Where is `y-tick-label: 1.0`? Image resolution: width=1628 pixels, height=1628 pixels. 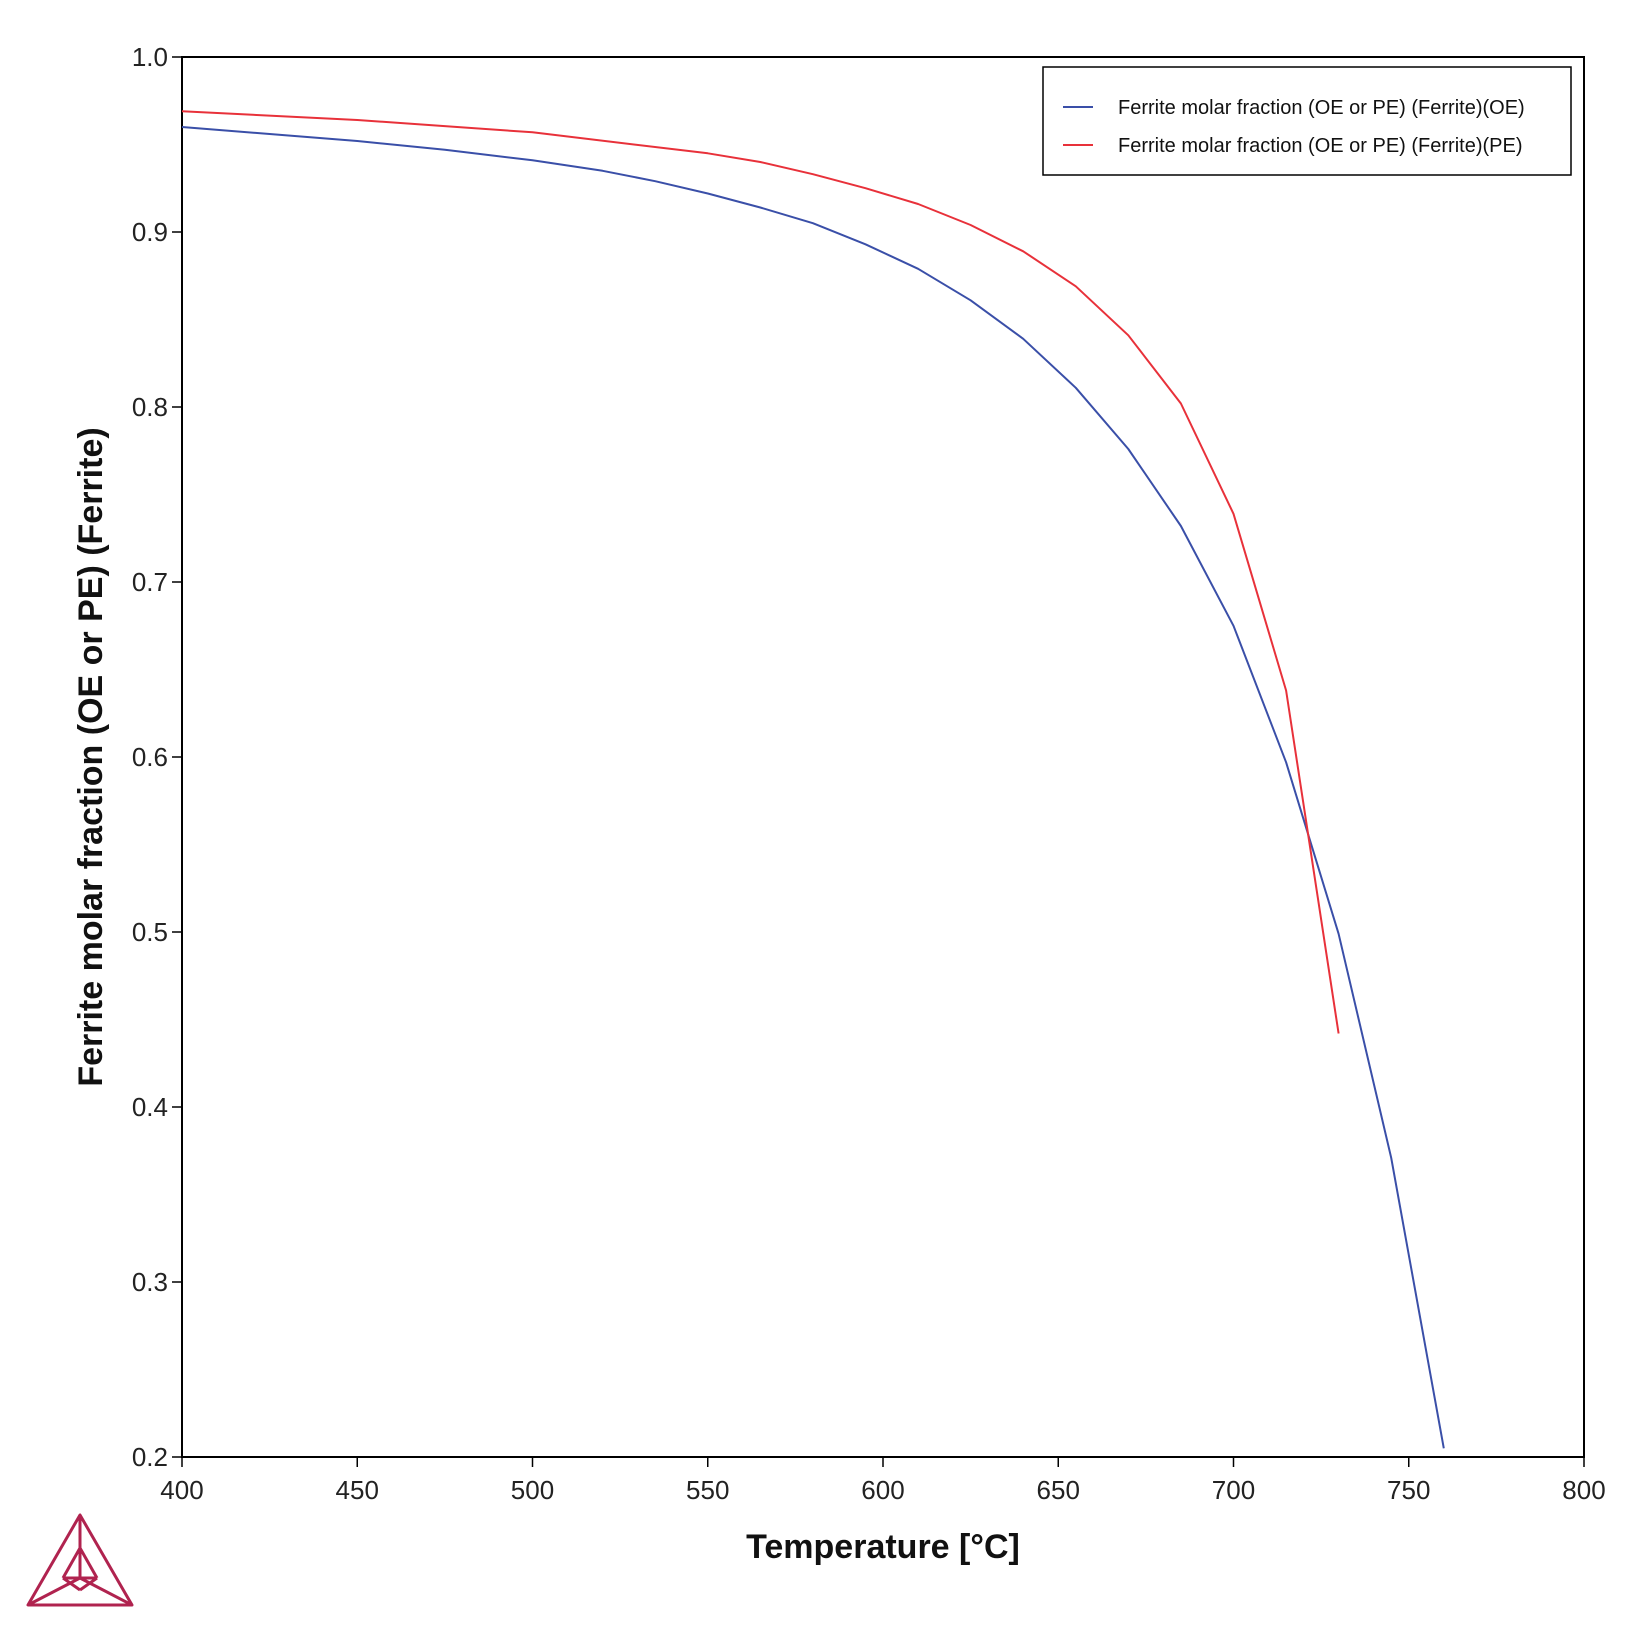
y-tick-label: 1.0 is located at coordinates (150, 57).